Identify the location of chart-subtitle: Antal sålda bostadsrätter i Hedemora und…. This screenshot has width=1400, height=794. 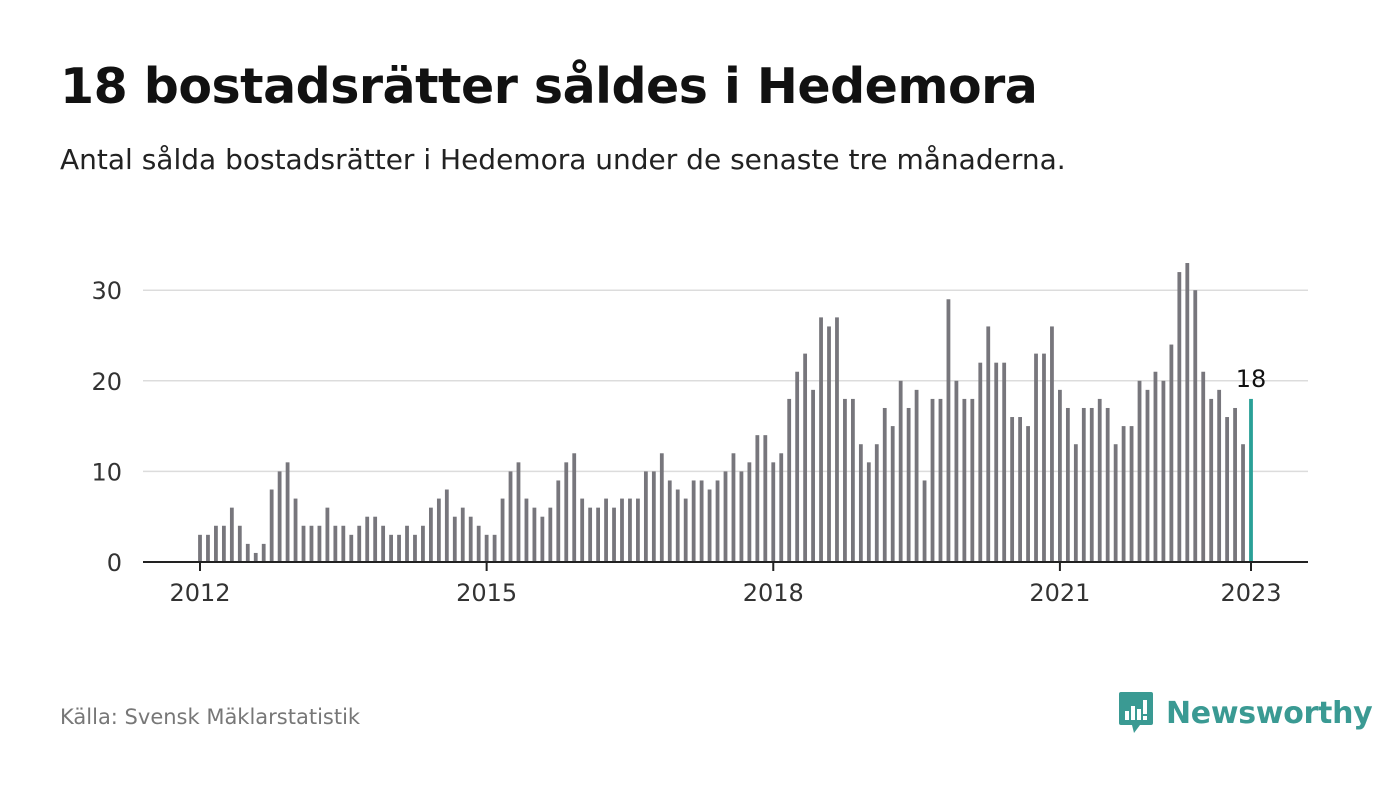
(563, 159).